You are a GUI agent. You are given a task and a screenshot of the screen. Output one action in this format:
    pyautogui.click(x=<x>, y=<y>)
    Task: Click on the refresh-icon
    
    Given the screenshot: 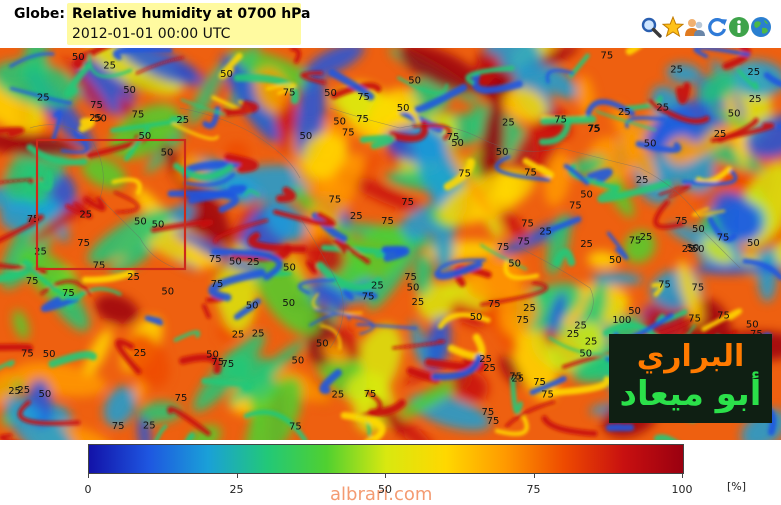 What is the action you would take?
    pyautogui.click(x=717, y=27)
    